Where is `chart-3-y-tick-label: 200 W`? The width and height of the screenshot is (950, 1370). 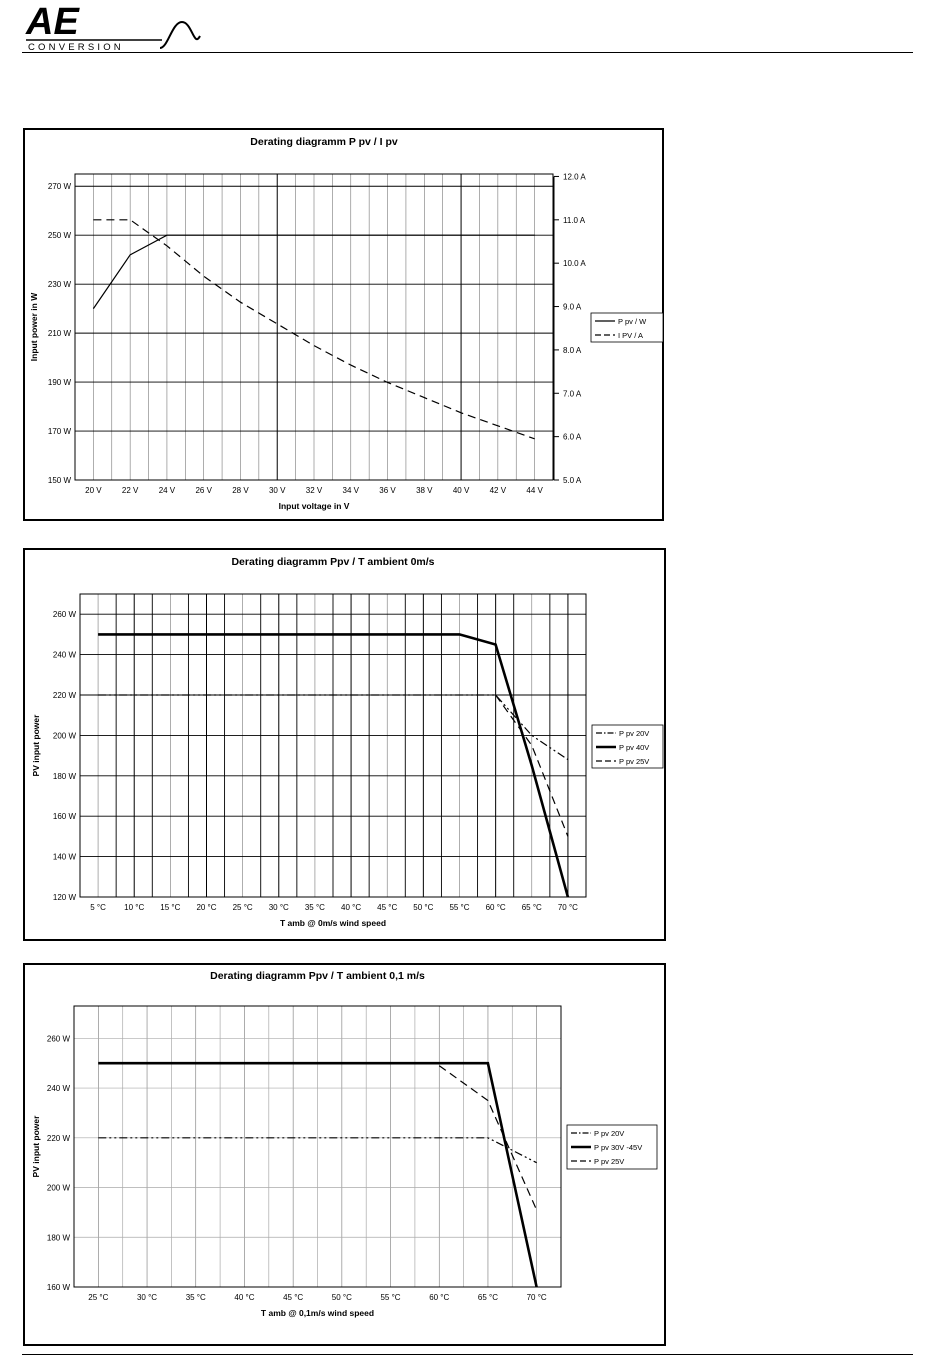
chart-3-y-tick-label: 200 W is located at coordinates (59, 1188).